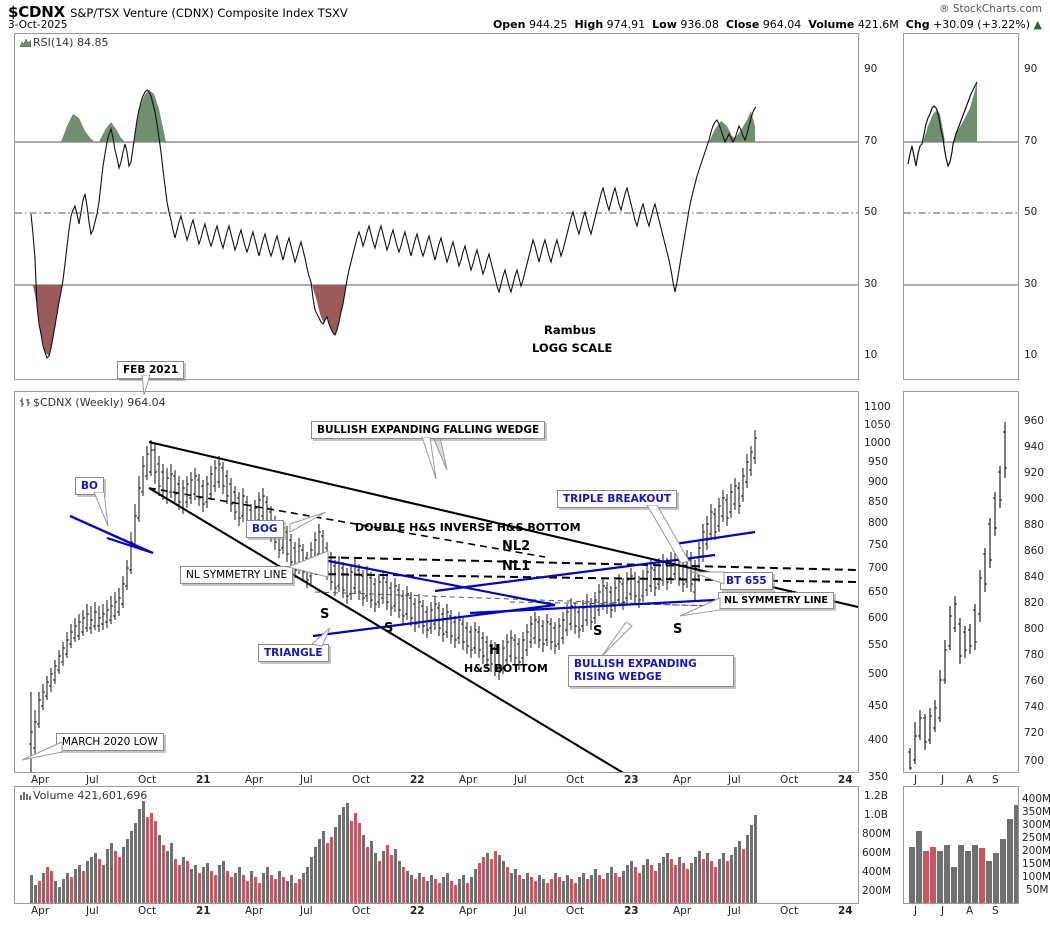 The image size is (1050, 930). I want to click on volume-label: Volume, so click(831, 24).